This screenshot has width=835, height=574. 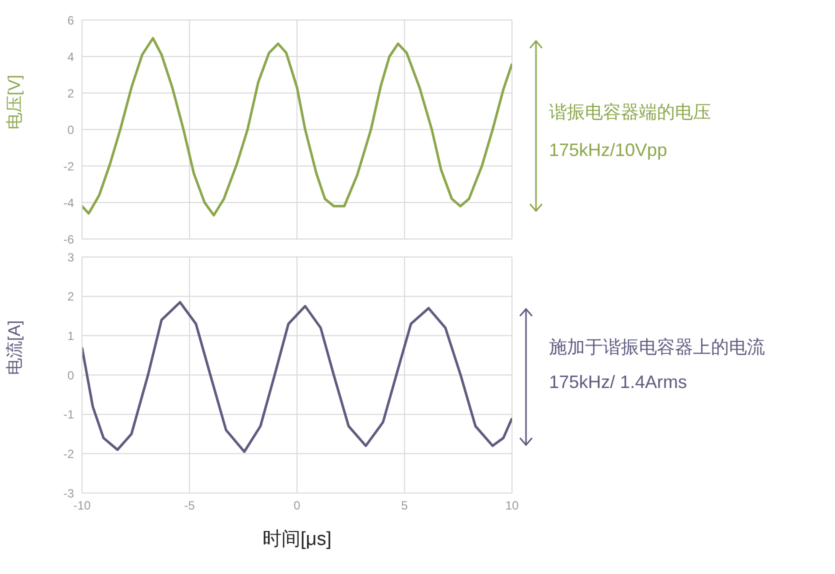 What do you see at coordinates (608, 150) in the screenshot?
I see `text: 175kHz/10Vpp` at bounding box center [608, 150].